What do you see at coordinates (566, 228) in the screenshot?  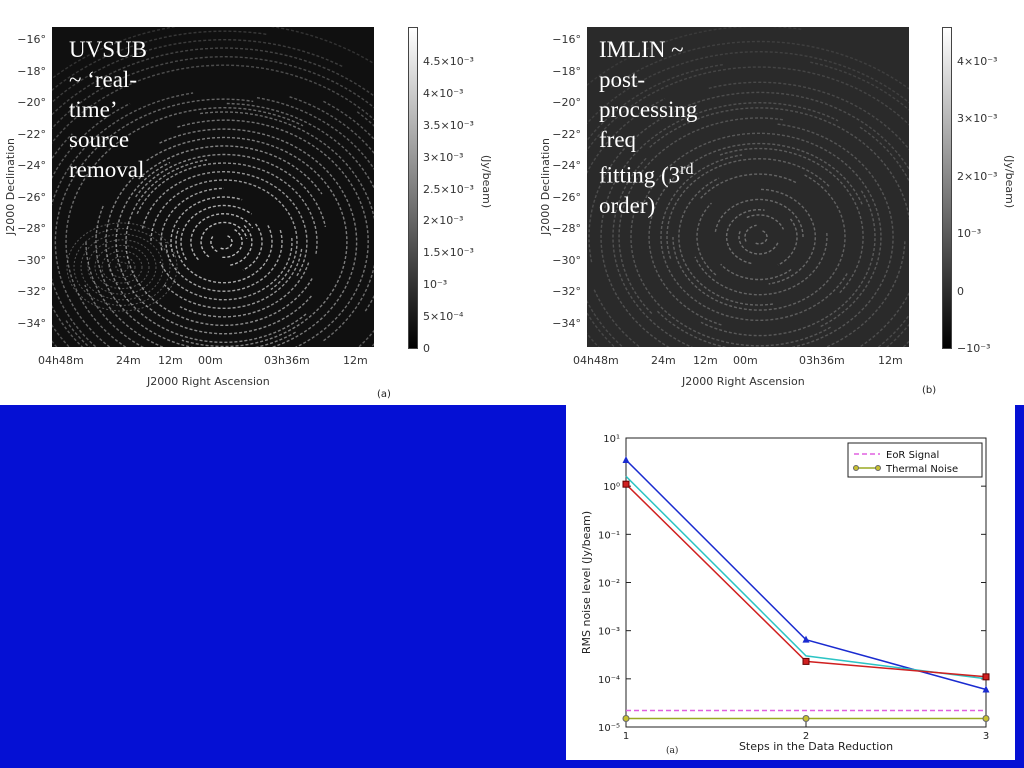 I see `y-tick-label: −28°` at bounding box center [566, 228].